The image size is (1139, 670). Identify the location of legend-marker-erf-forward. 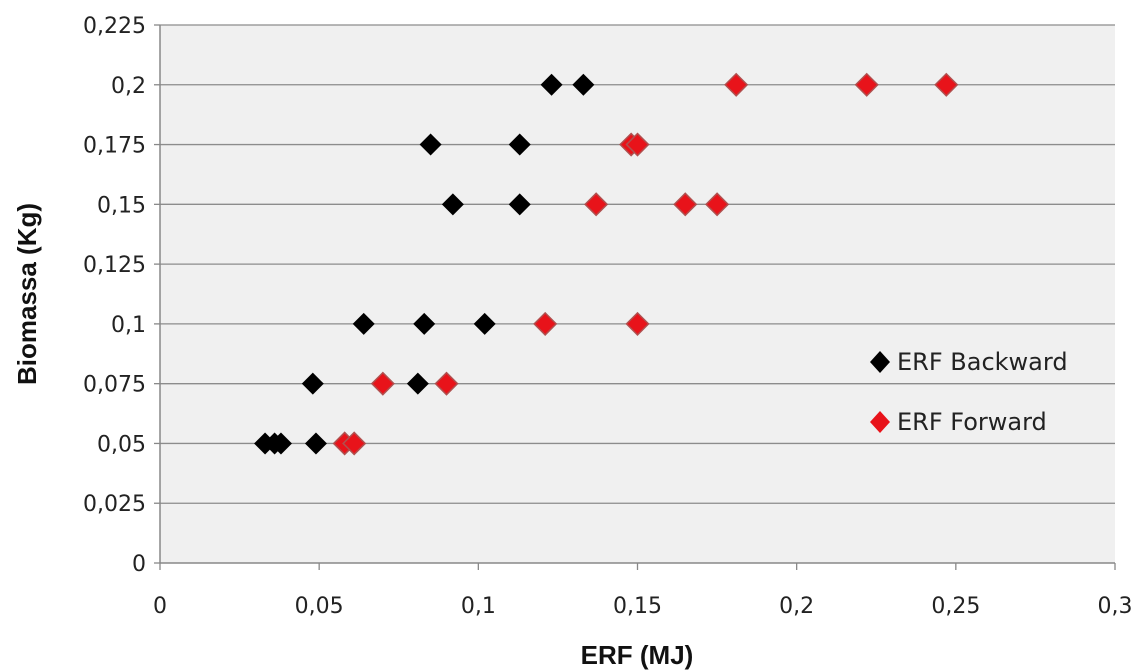
(880, 422).